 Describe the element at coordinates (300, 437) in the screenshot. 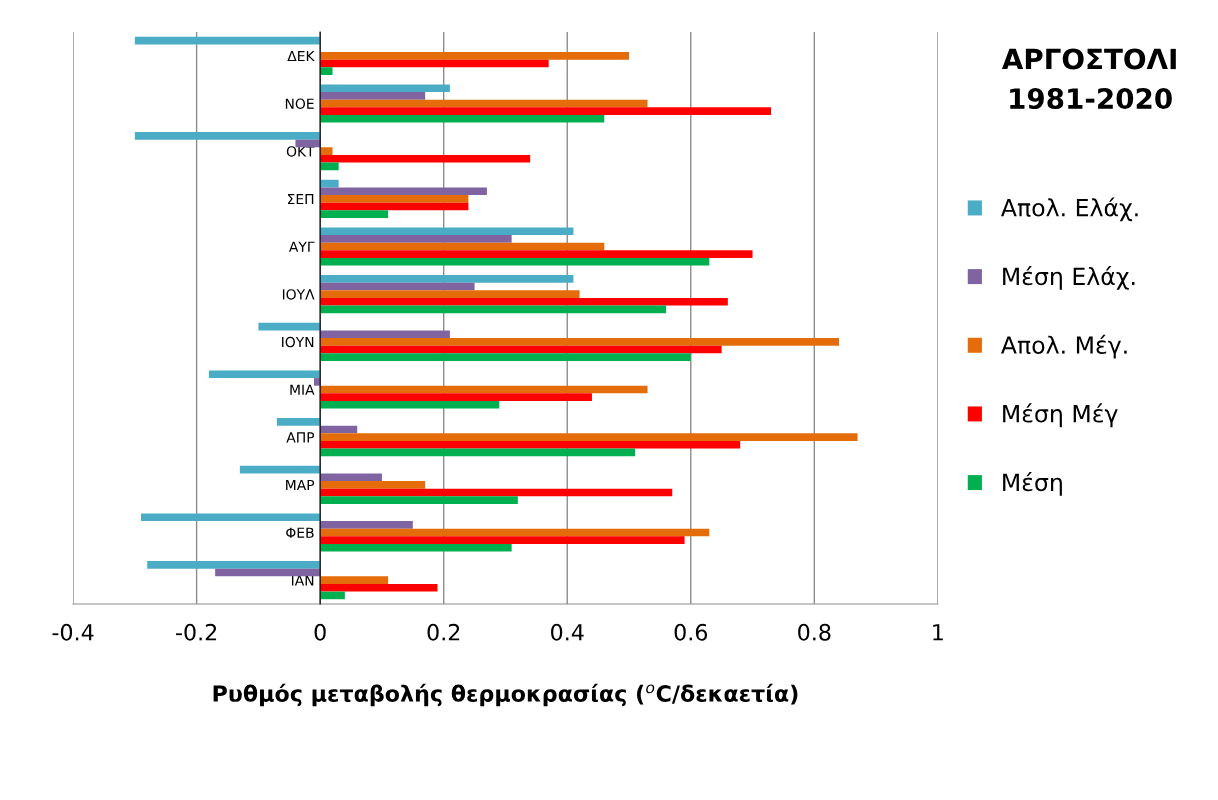

I see `y-tick-label: ΑΠΡ` at that location.